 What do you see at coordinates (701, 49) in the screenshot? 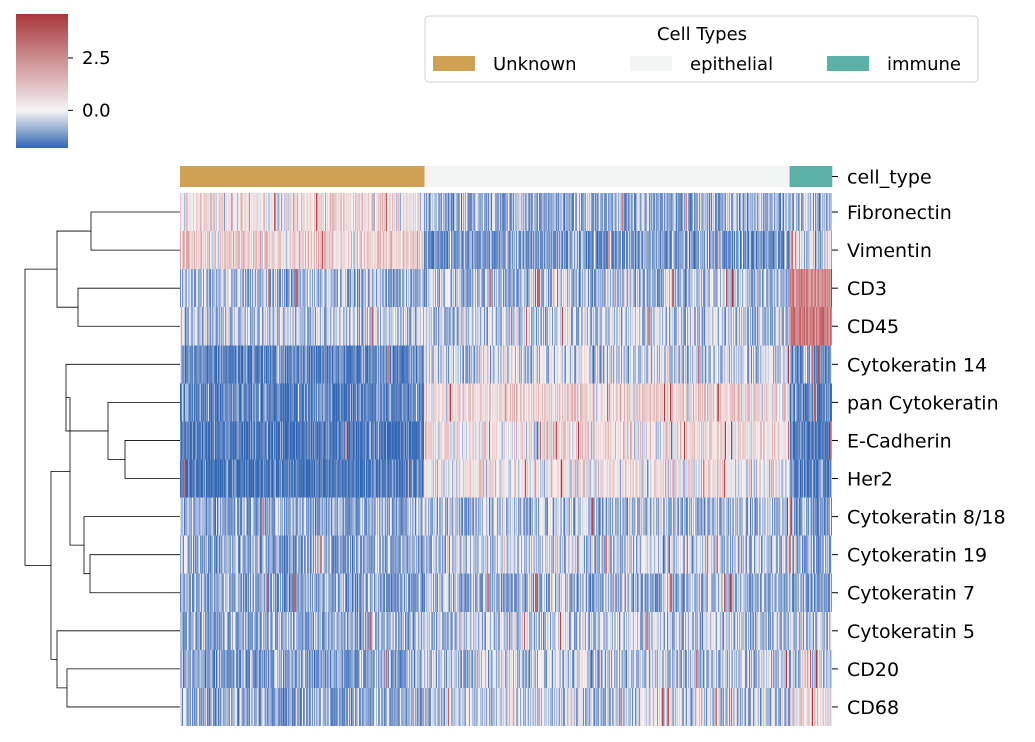
I see `legend: Cell Types Unknown epithelial immune` at bounding box center [701, 49].